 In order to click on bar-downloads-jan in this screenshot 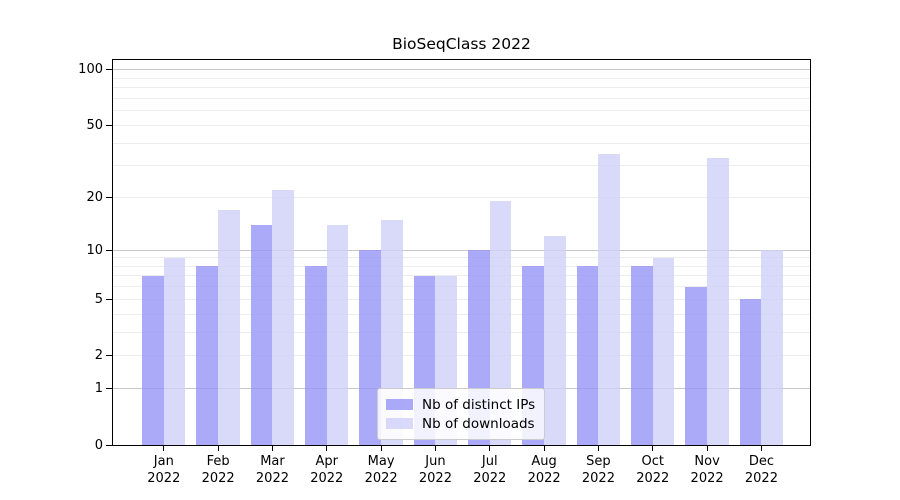, I will do `click(174, 351)`.